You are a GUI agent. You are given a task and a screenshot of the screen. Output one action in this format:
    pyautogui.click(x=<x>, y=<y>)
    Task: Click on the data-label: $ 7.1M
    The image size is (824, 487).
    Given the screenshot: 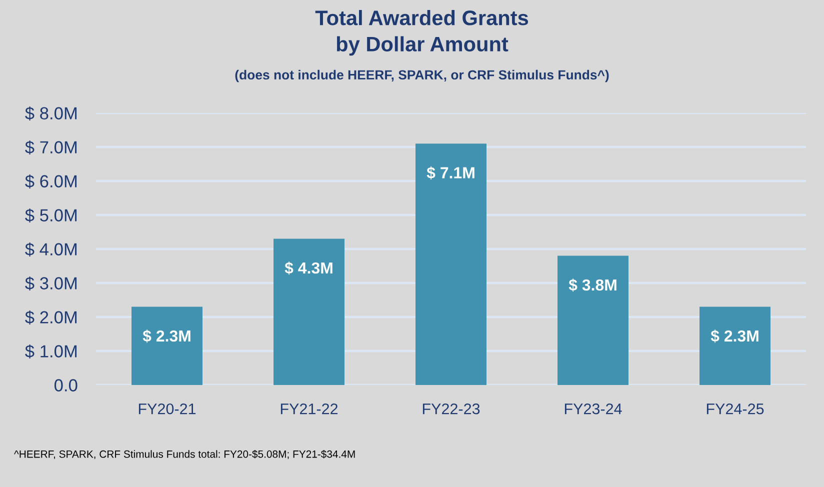 What is the action you would take?
    pyautogui.click(x=450, y=173)
    